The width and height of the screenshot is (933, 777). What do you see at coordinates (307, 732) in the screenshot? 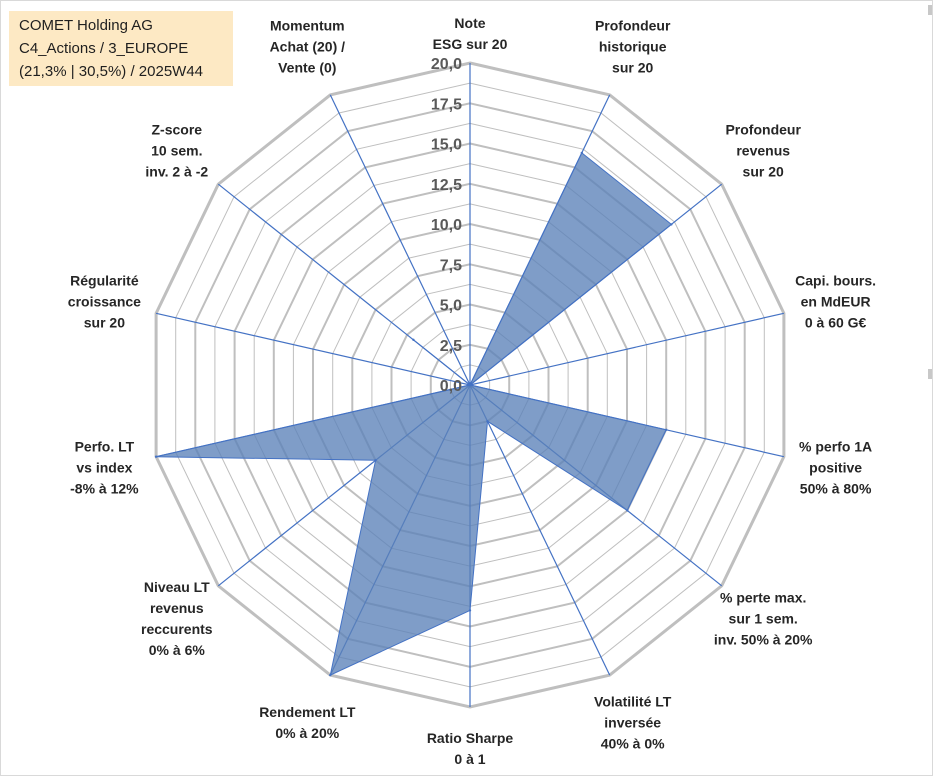
I see `axis-label-line: 0% à 20%` at bounding box center [307, 732].